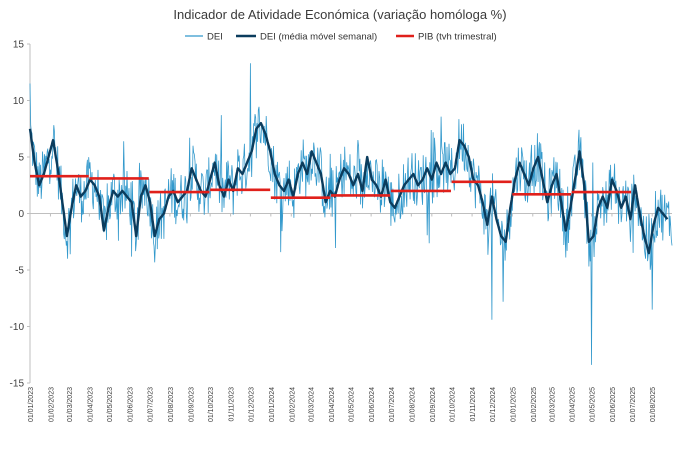  What do you see at coordinates (552, 404) in the screenshot?
I see `x-tick-label: 01/03/2025` at bounding box center [552, 404].